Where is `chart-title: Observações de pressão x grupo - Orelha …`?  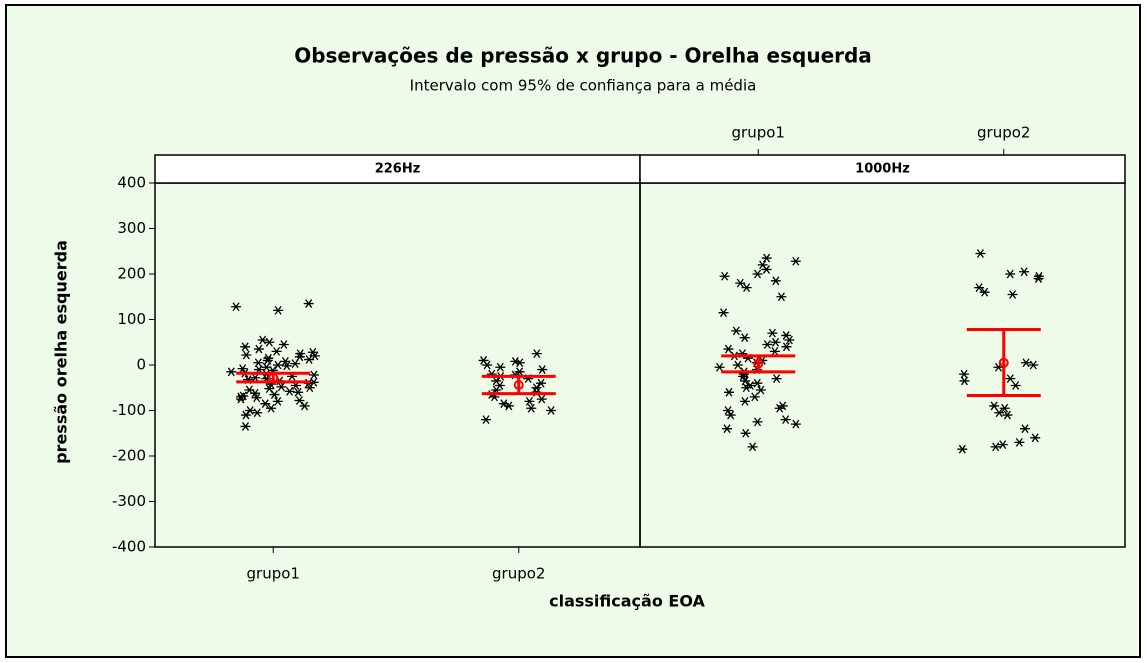
chart-title: Observações de pressão x grupo - Orelha … is located at coordinates (583, 56).